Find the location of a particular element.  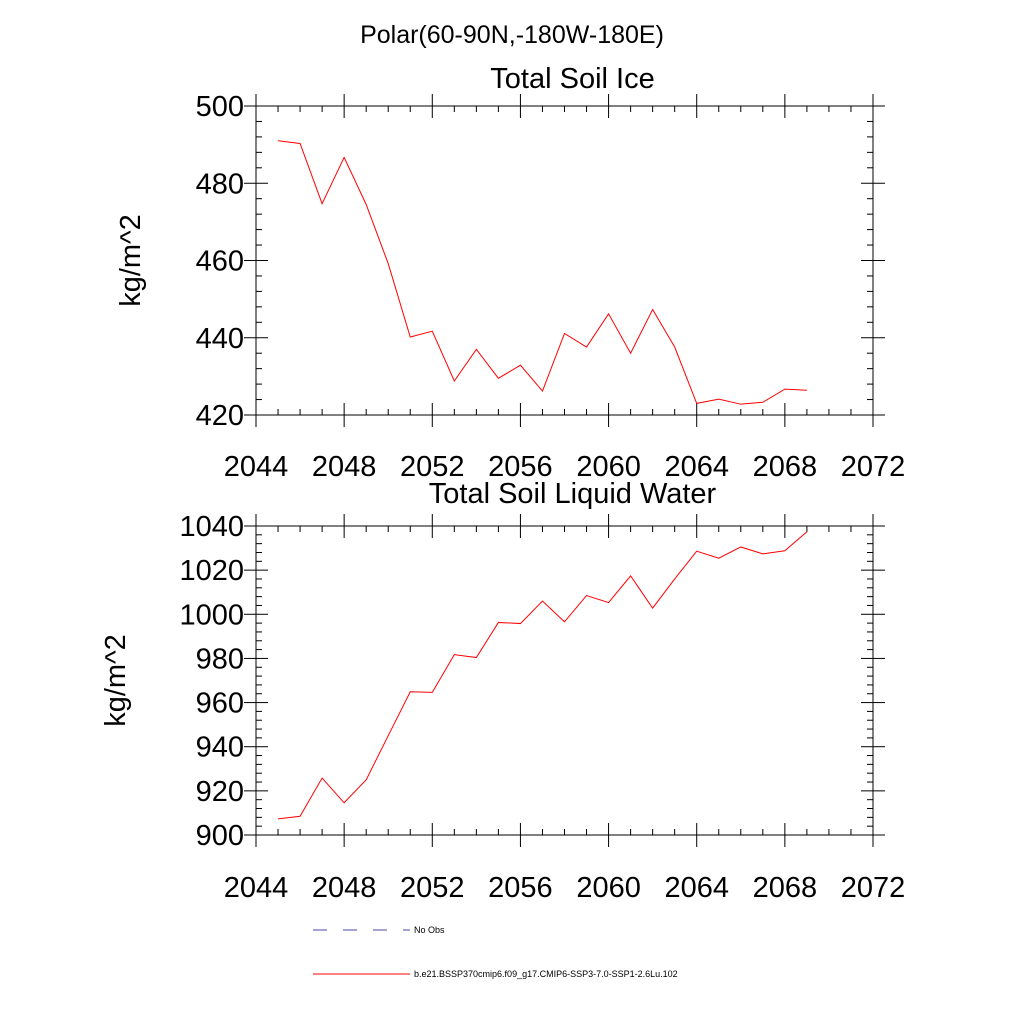

legend-label-no-obs: No Obs is located at coordinates (429, 930).